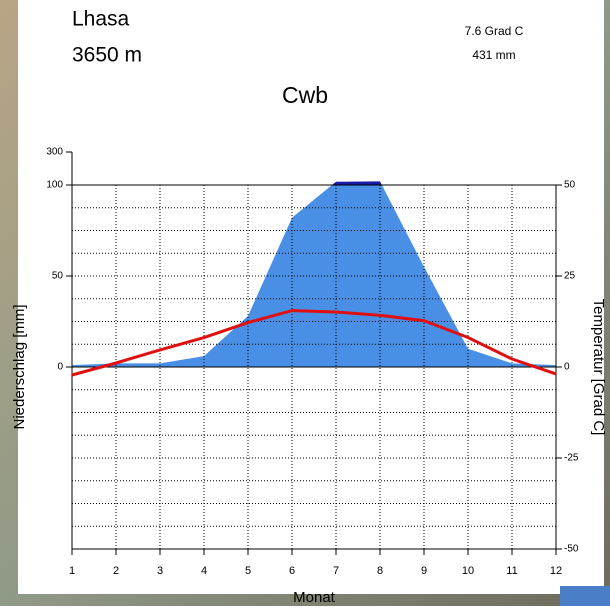 The image size is (610, 611). Describe the element at coordinates (571, 458) in the screenshot. I see `y2-tick-label: -25` at that location.